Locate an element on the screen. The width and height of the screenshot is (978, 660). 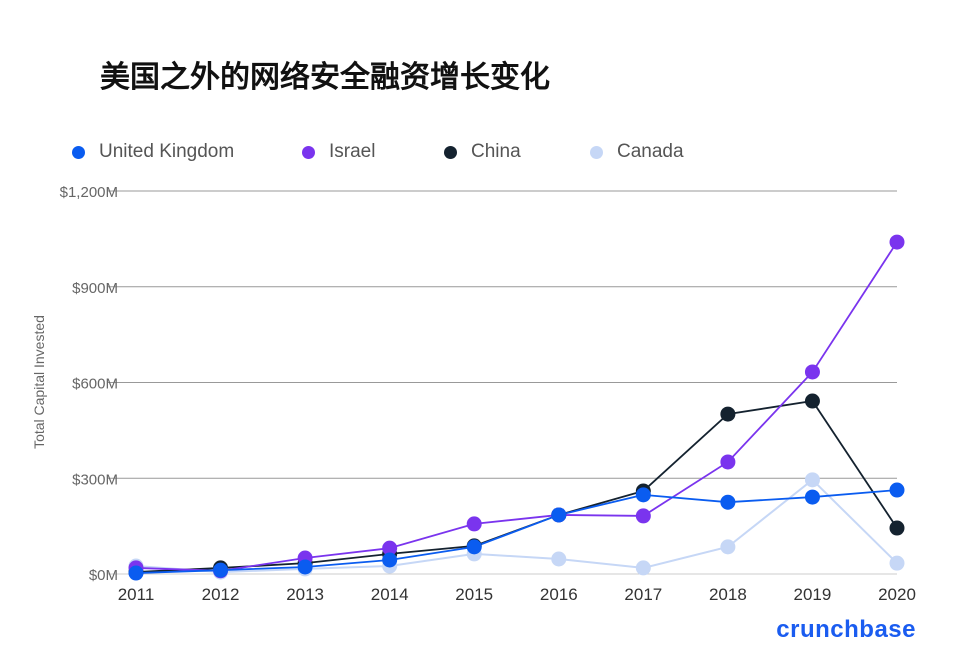
y-tick-label: $600M is located at coordinates (95, 384).